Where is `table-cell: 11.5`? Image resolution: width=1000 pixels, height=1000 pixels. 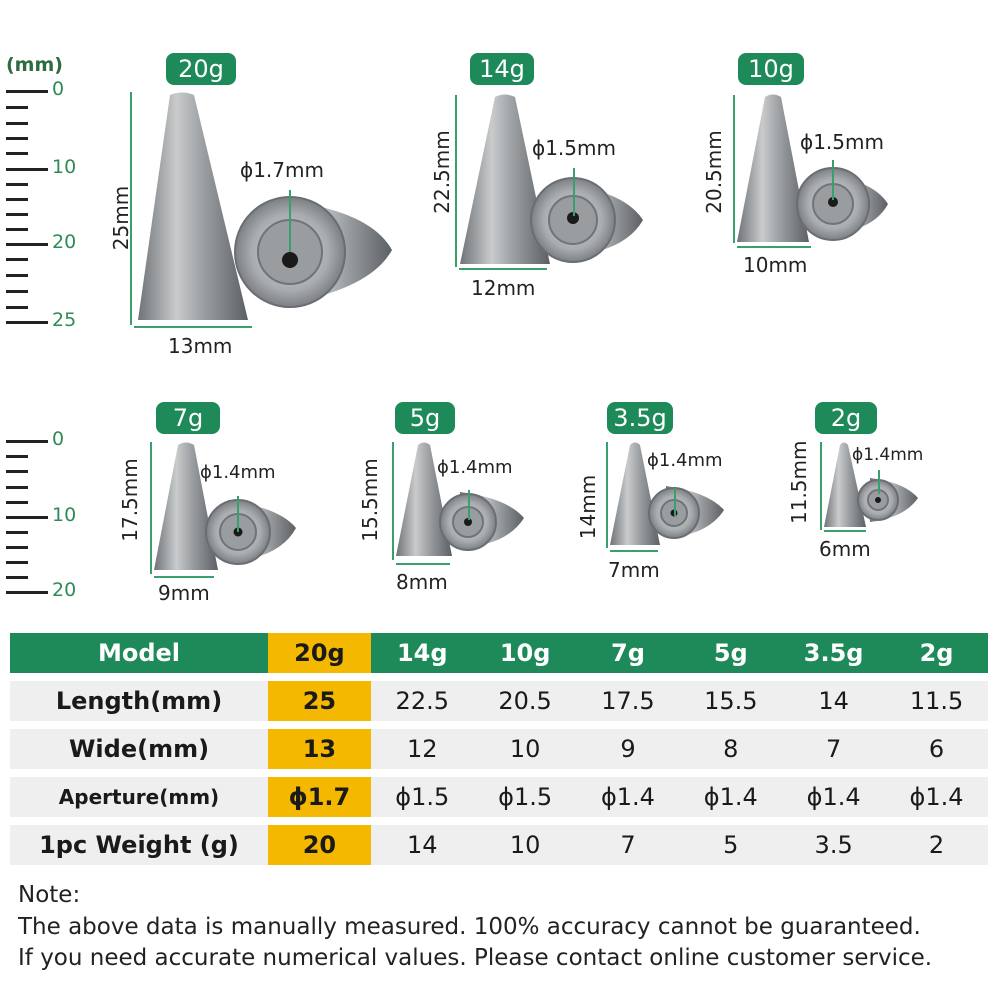
table-cell: 11.5 is located at coordinates (936, 701).